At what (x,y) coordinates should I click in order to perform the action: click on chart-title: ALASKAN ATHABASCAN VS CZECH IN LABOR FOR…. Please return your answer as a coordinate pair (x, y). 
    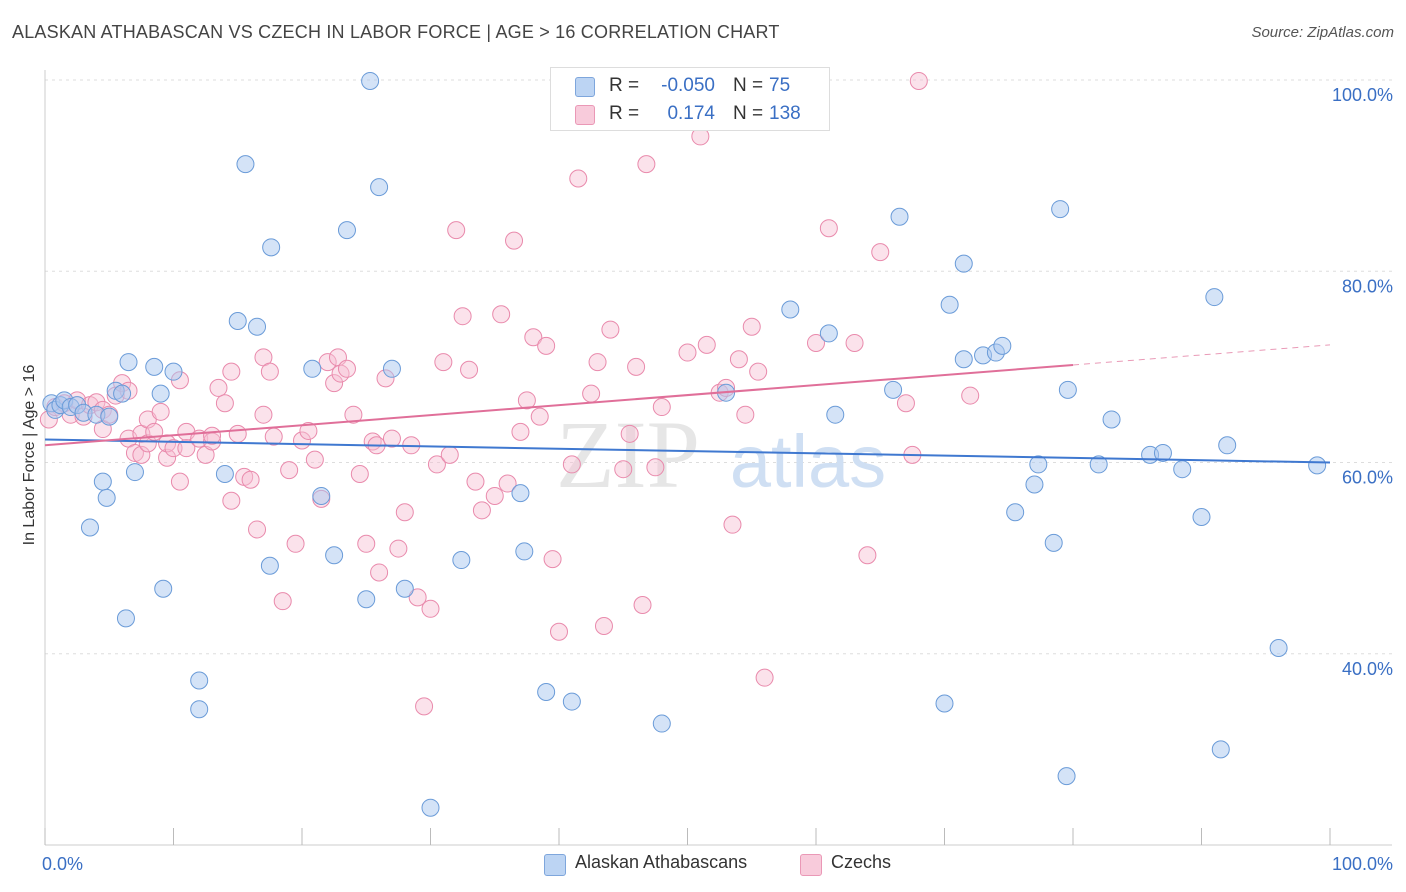
    Looking at the image, I should click on (396, 32).